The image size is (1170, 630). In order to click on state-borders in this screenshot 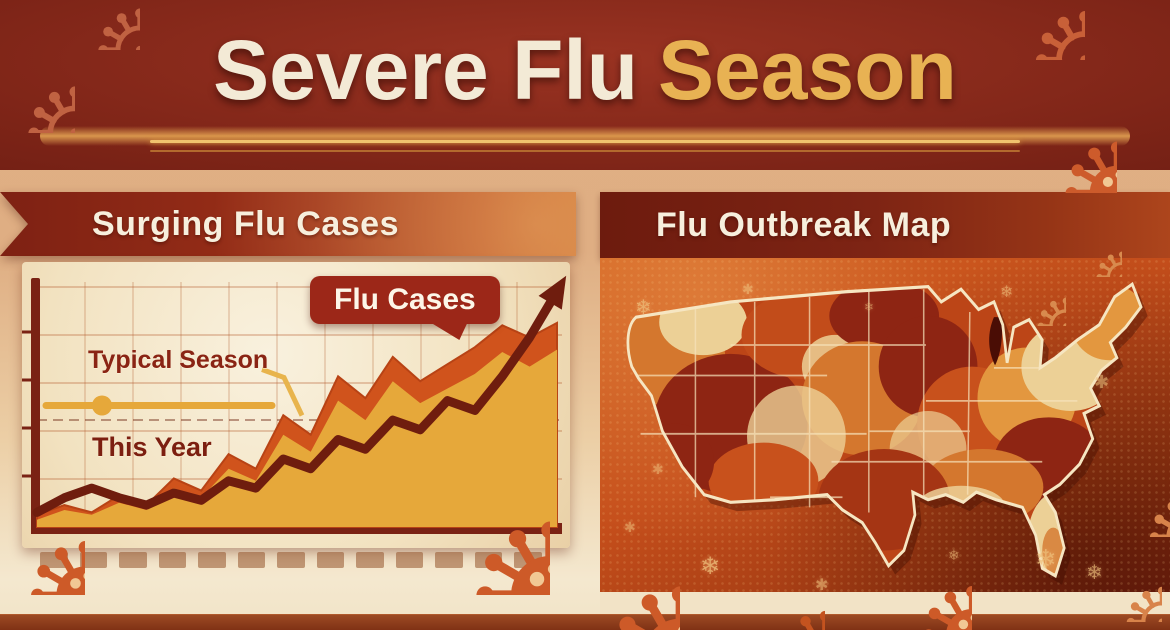, I will do `click(857, 401)`.